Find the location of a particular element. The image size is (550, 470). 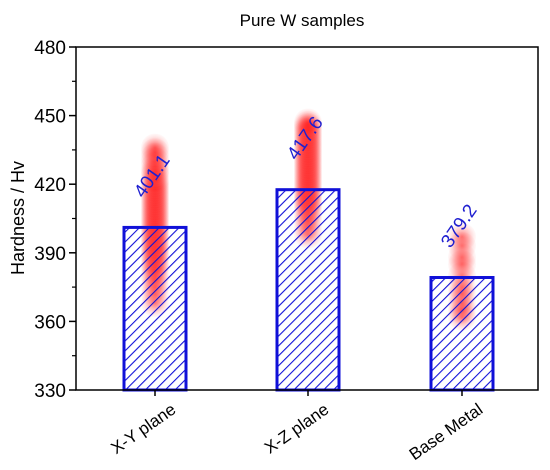

x-tick-label-1: X-Z plane is located at coordinates (296, 429).